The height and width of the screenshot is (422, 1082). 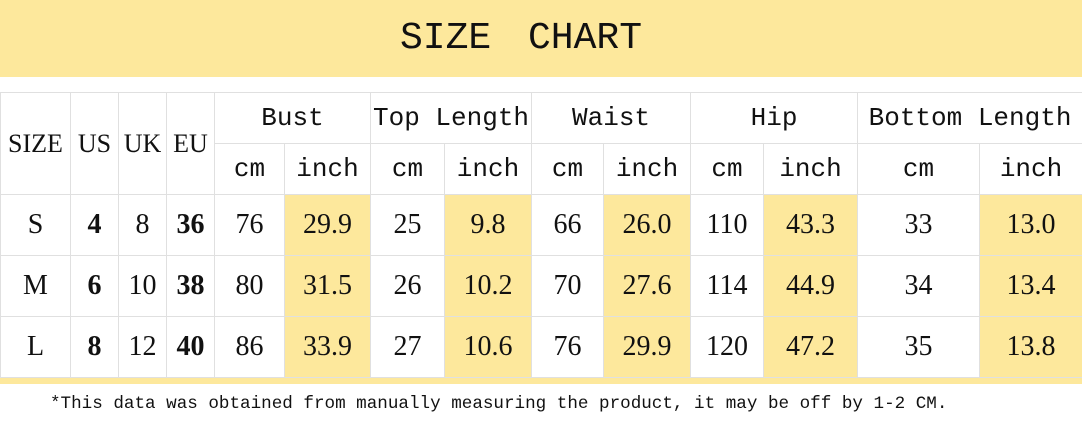 I want to click on cell-cm: 34, so click(x=919, y=286).